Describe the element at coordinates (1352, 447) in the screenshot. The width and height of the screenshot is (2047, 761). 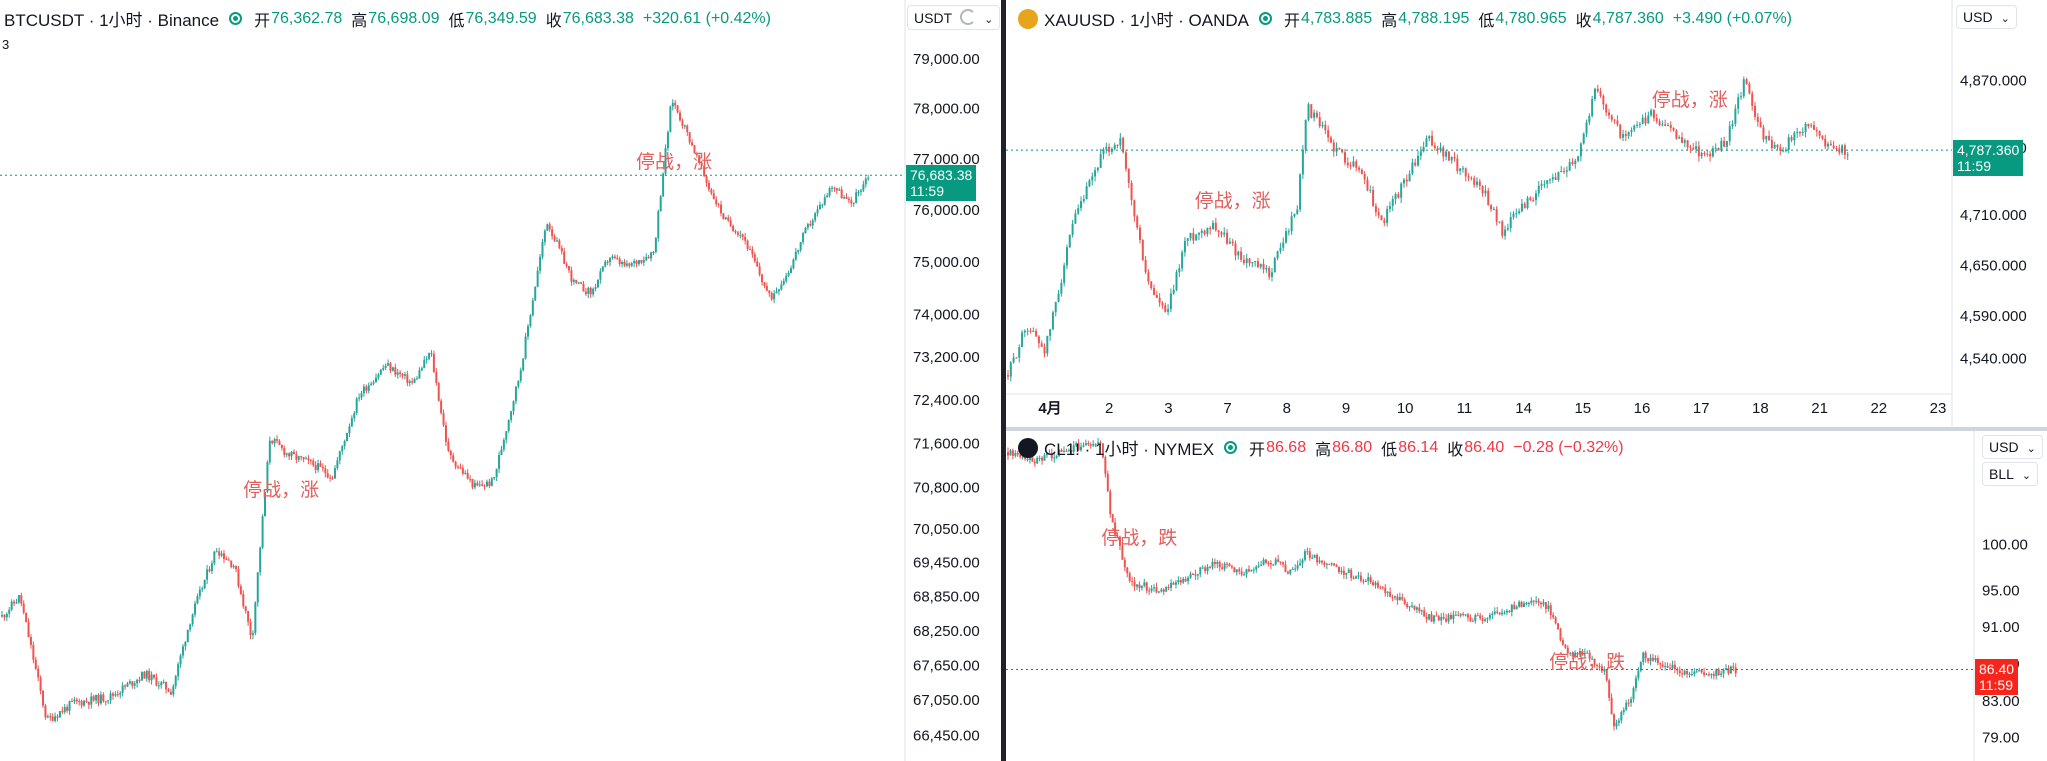
I see `cl-high-value: 86.80` at that location.